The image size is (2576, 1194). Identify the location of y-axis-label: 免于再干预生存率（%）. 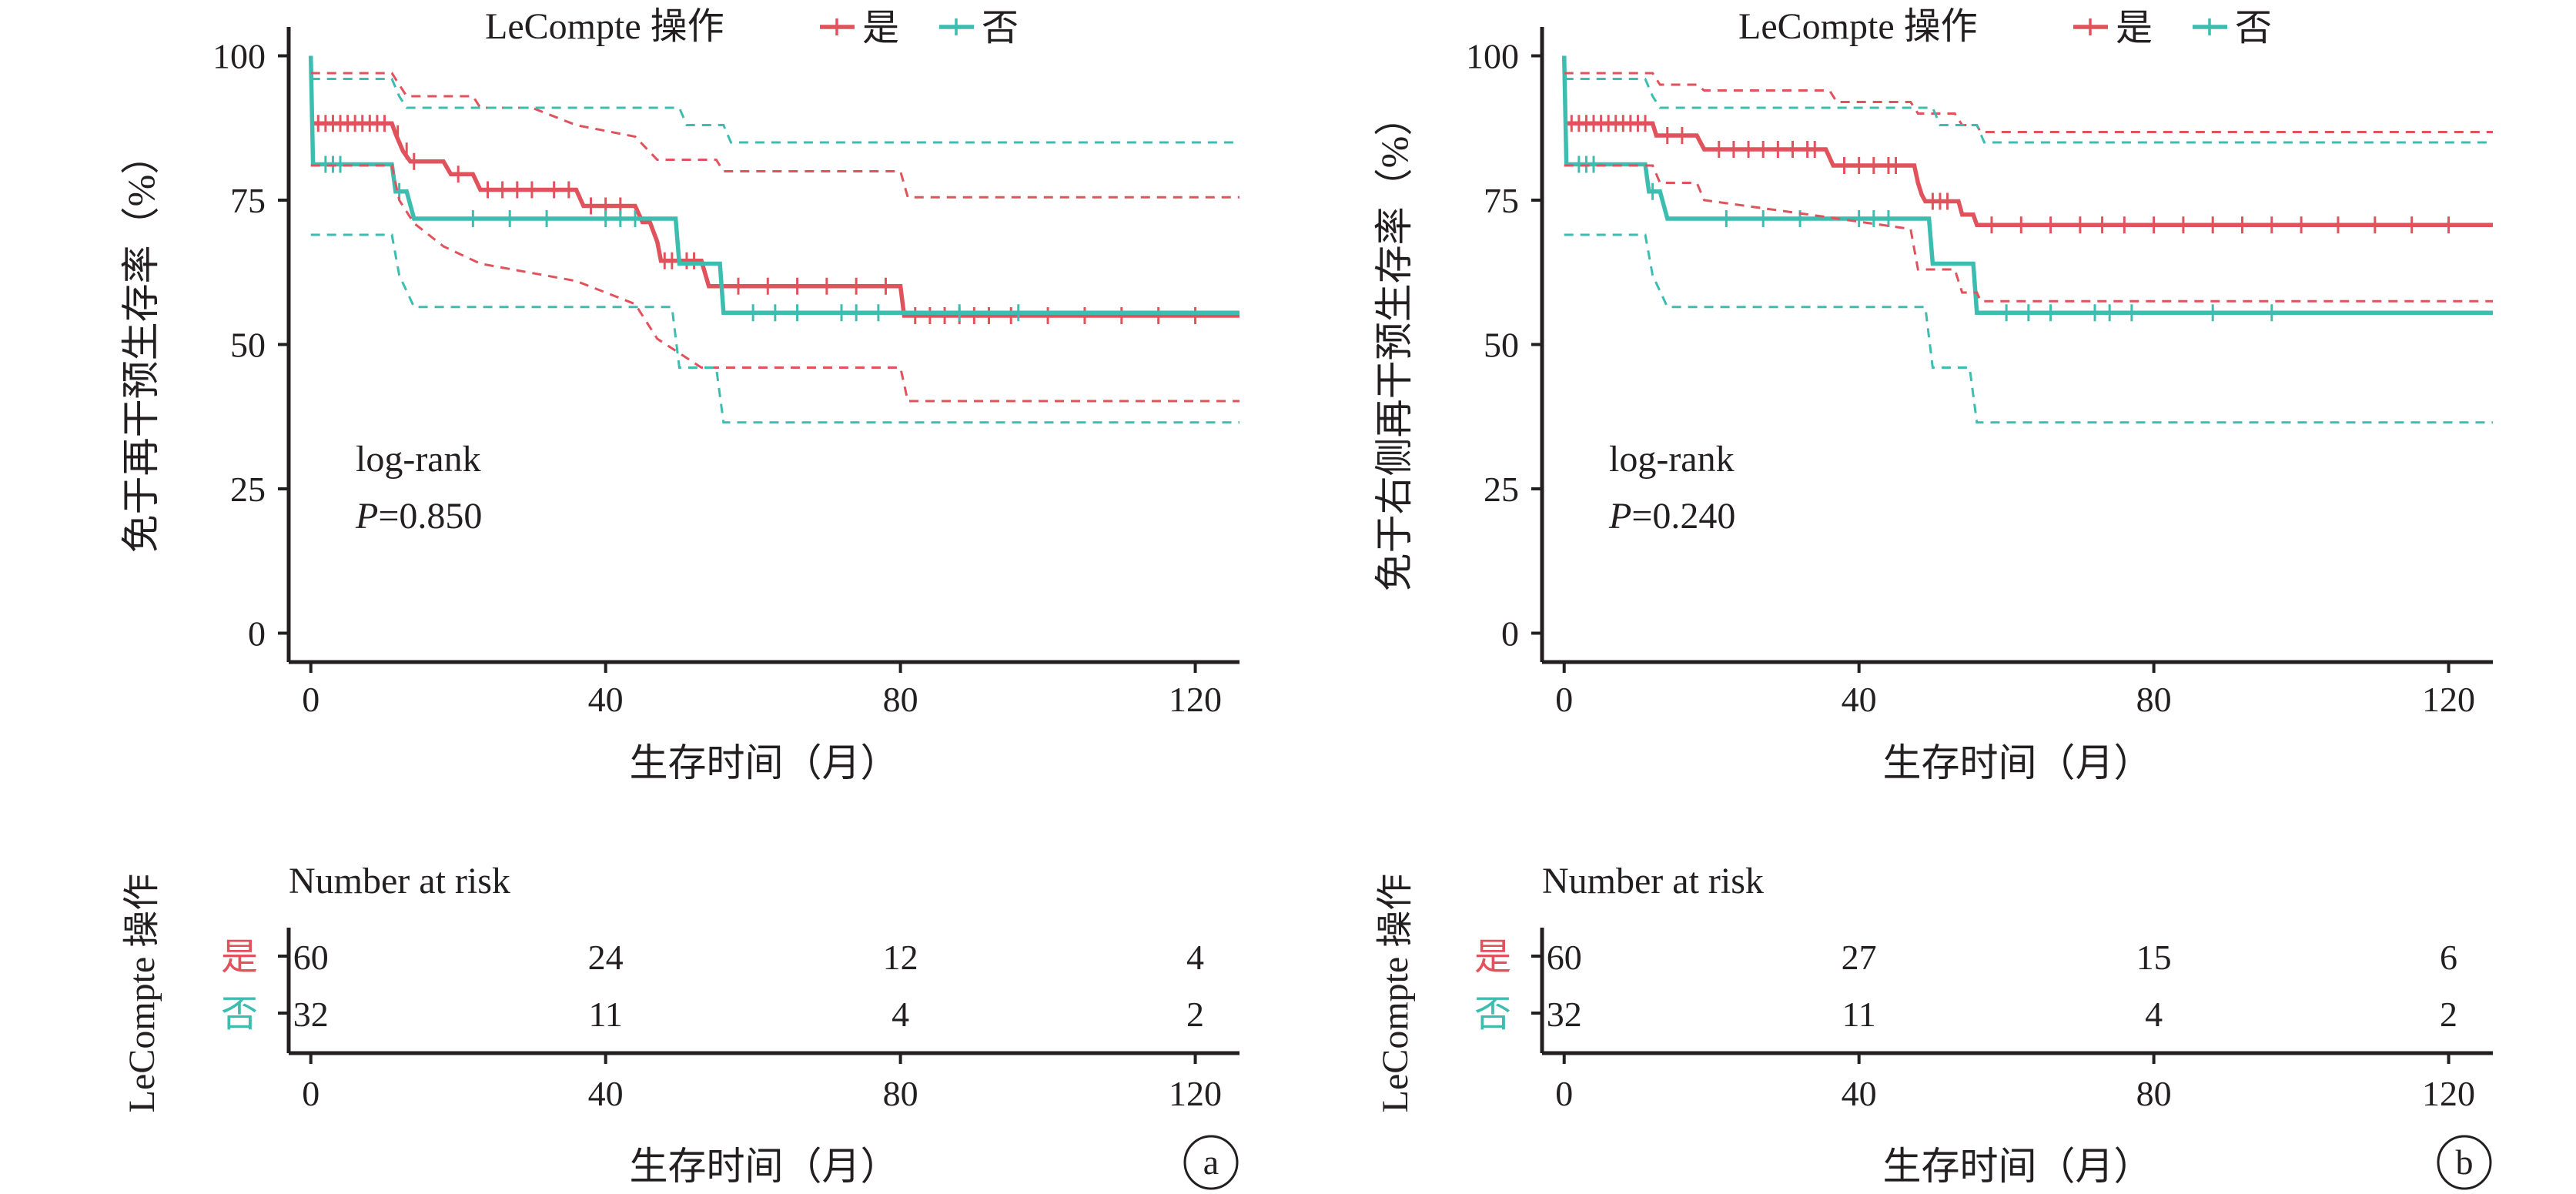
(140, 345).